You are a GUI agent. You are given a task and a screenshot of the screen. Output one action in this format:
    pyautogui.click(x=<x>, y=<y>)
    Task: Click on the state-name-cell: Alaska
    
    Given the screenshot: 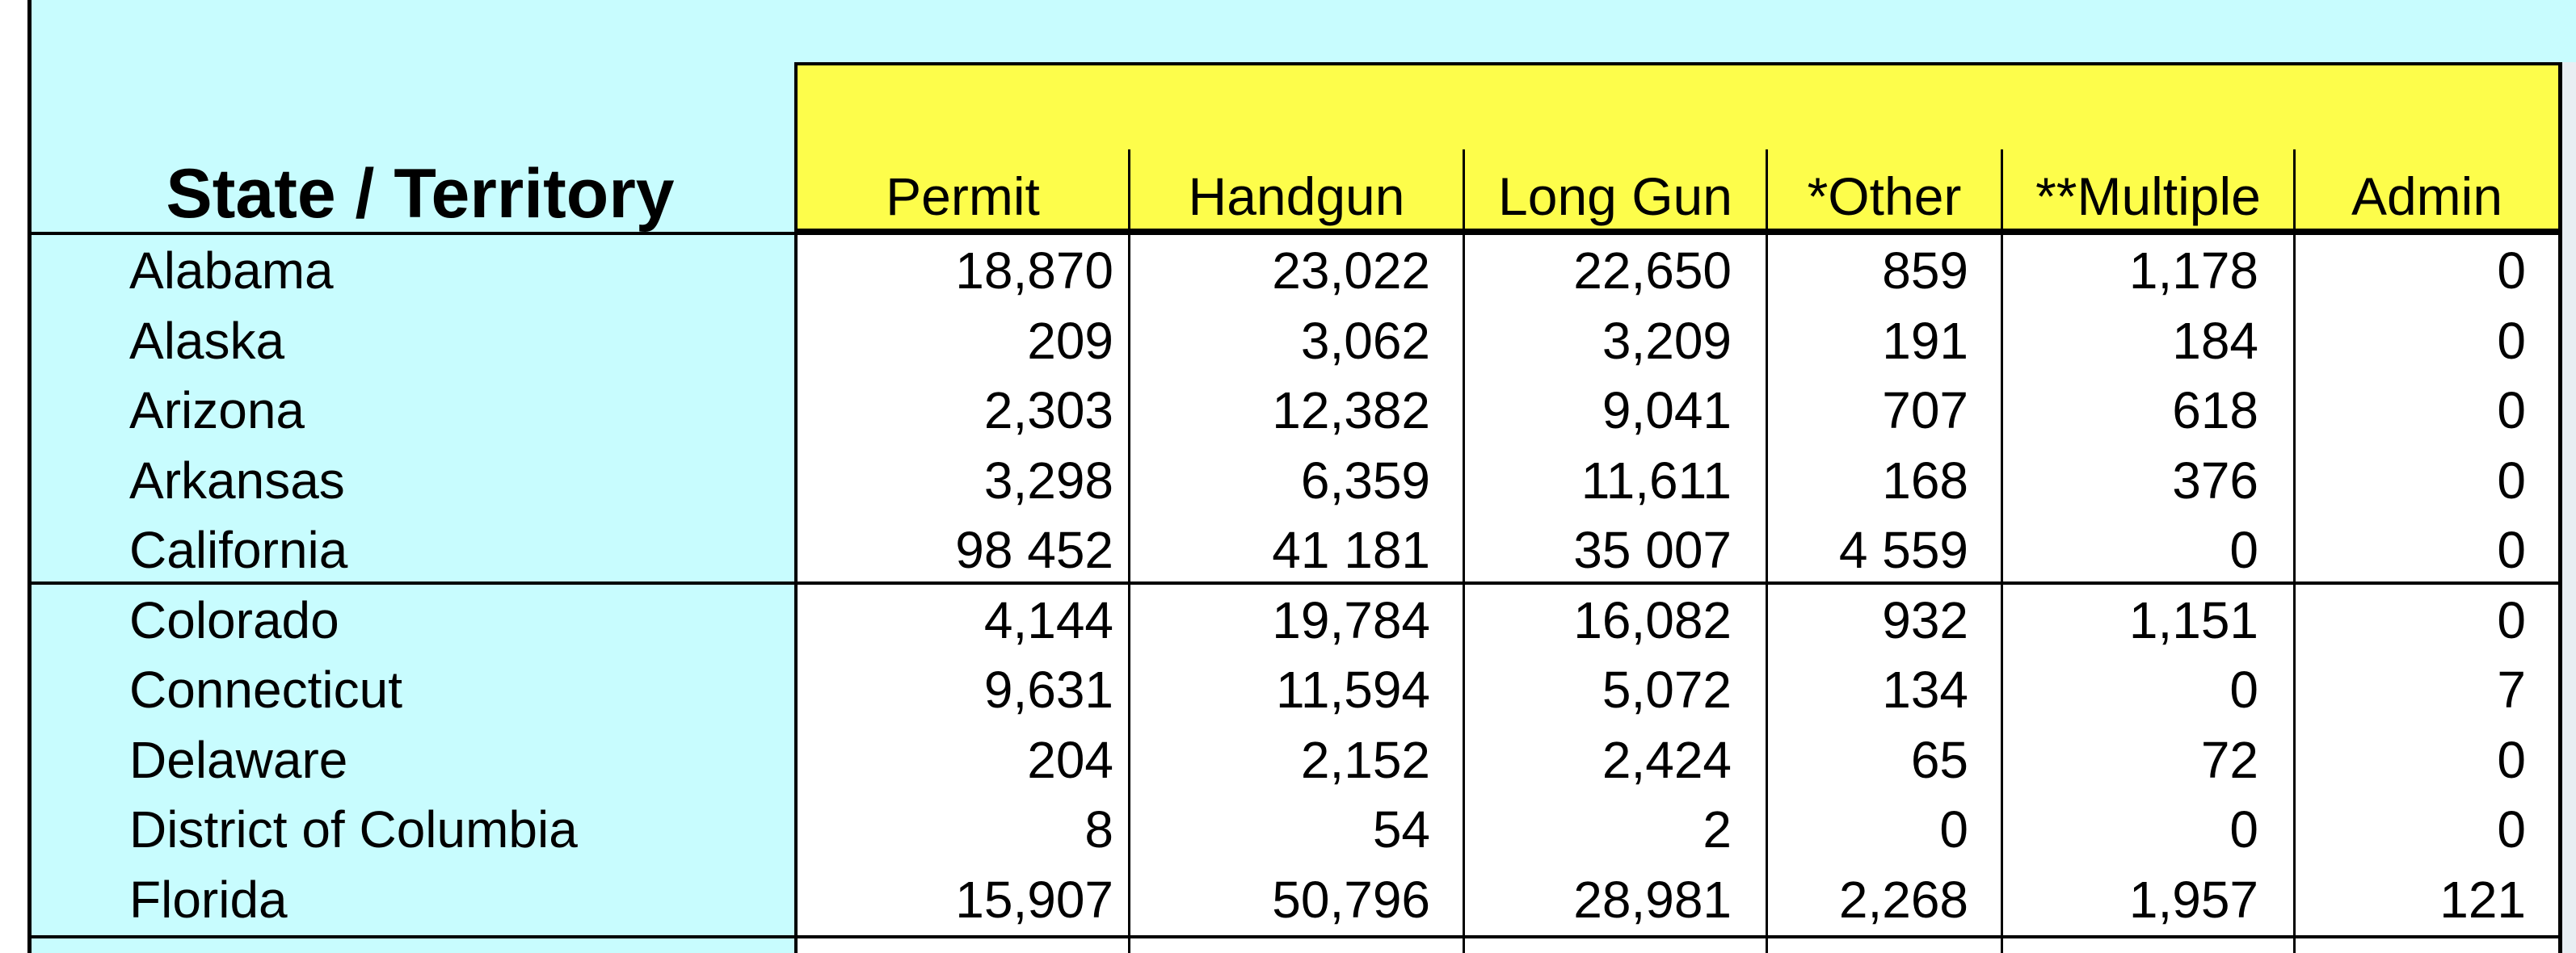 What is the action you would take?
    pyautogui.click(x=207, y=341)
    